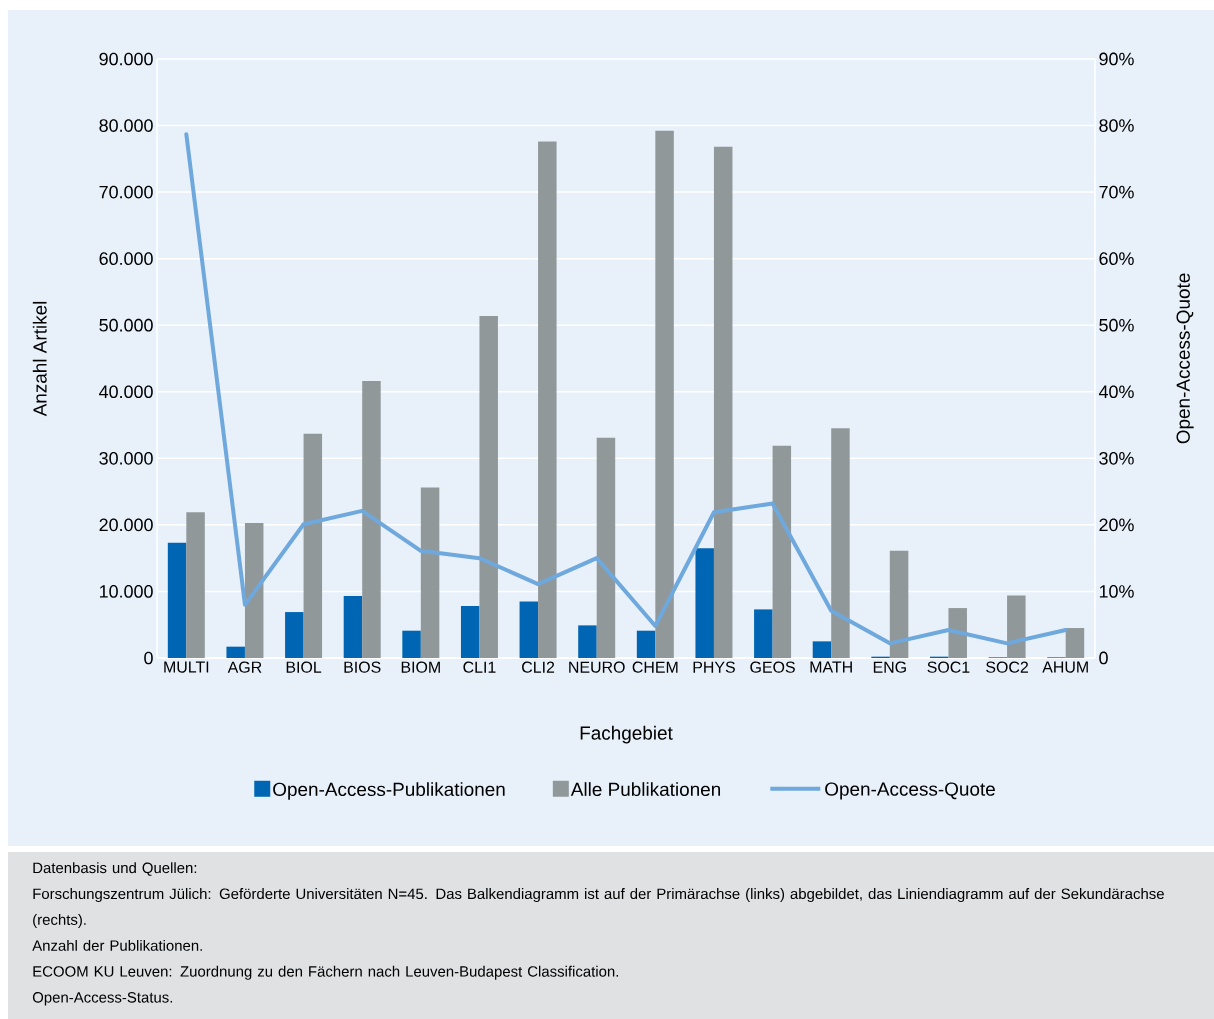 The height and width of the screenshot is (1019, 1214). Describe the element at coordinates (1007, 667) in the screenshot. I see `x-tick-label: SOC2` at that location.